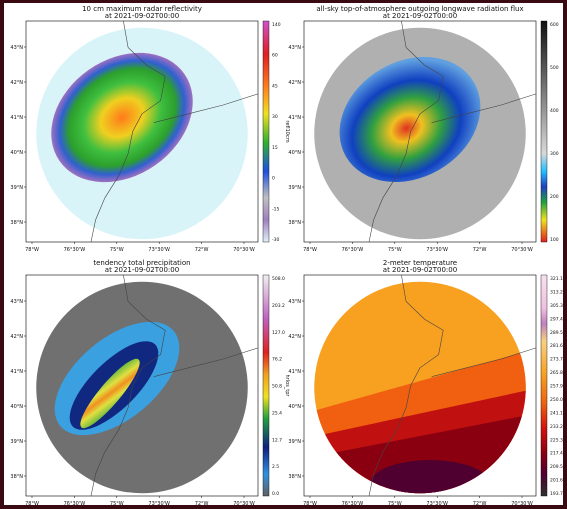  Describe the element at coordinates (556, 360) in the screenshot. I see `colorbar-tick-label: 273.7` at that location.